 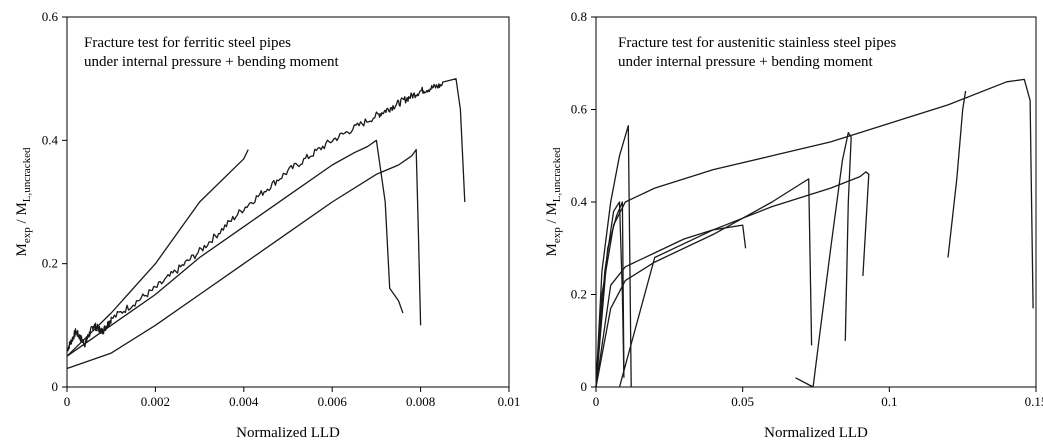 What do you see at coordinates (1034, 401) in the screenshot?
I see `x-tick-label: 0.15` at bounding box center [1034, 401].